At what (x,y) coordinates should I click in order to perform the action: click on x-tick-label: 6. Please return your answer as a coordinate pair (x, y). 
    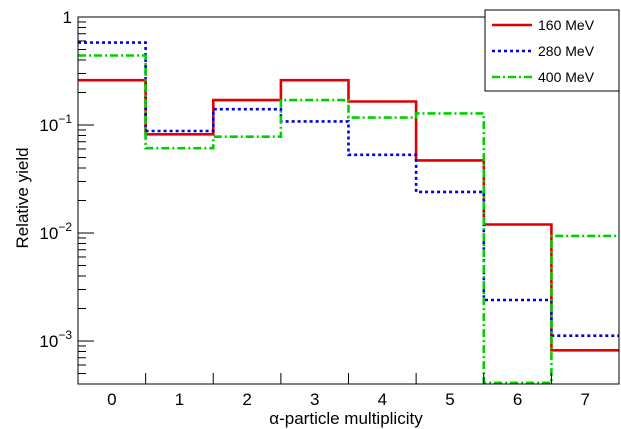
    Looking at the image, I should click on (517, 399).